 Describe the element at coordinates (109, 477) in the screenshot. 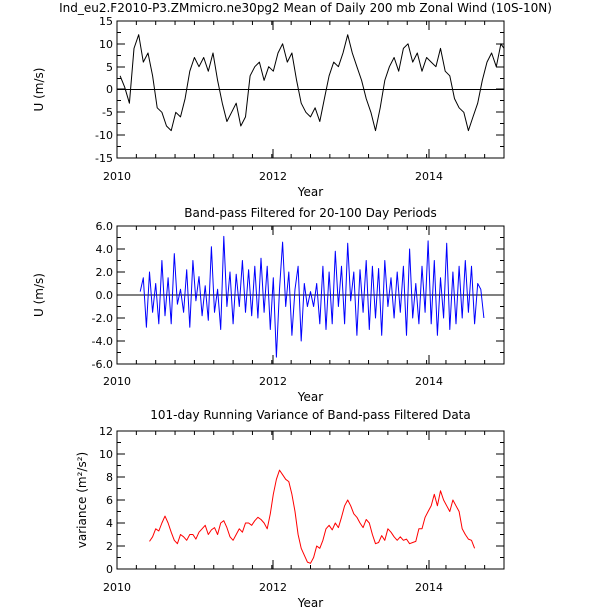

I see `y-tick-label: 8` at that location.